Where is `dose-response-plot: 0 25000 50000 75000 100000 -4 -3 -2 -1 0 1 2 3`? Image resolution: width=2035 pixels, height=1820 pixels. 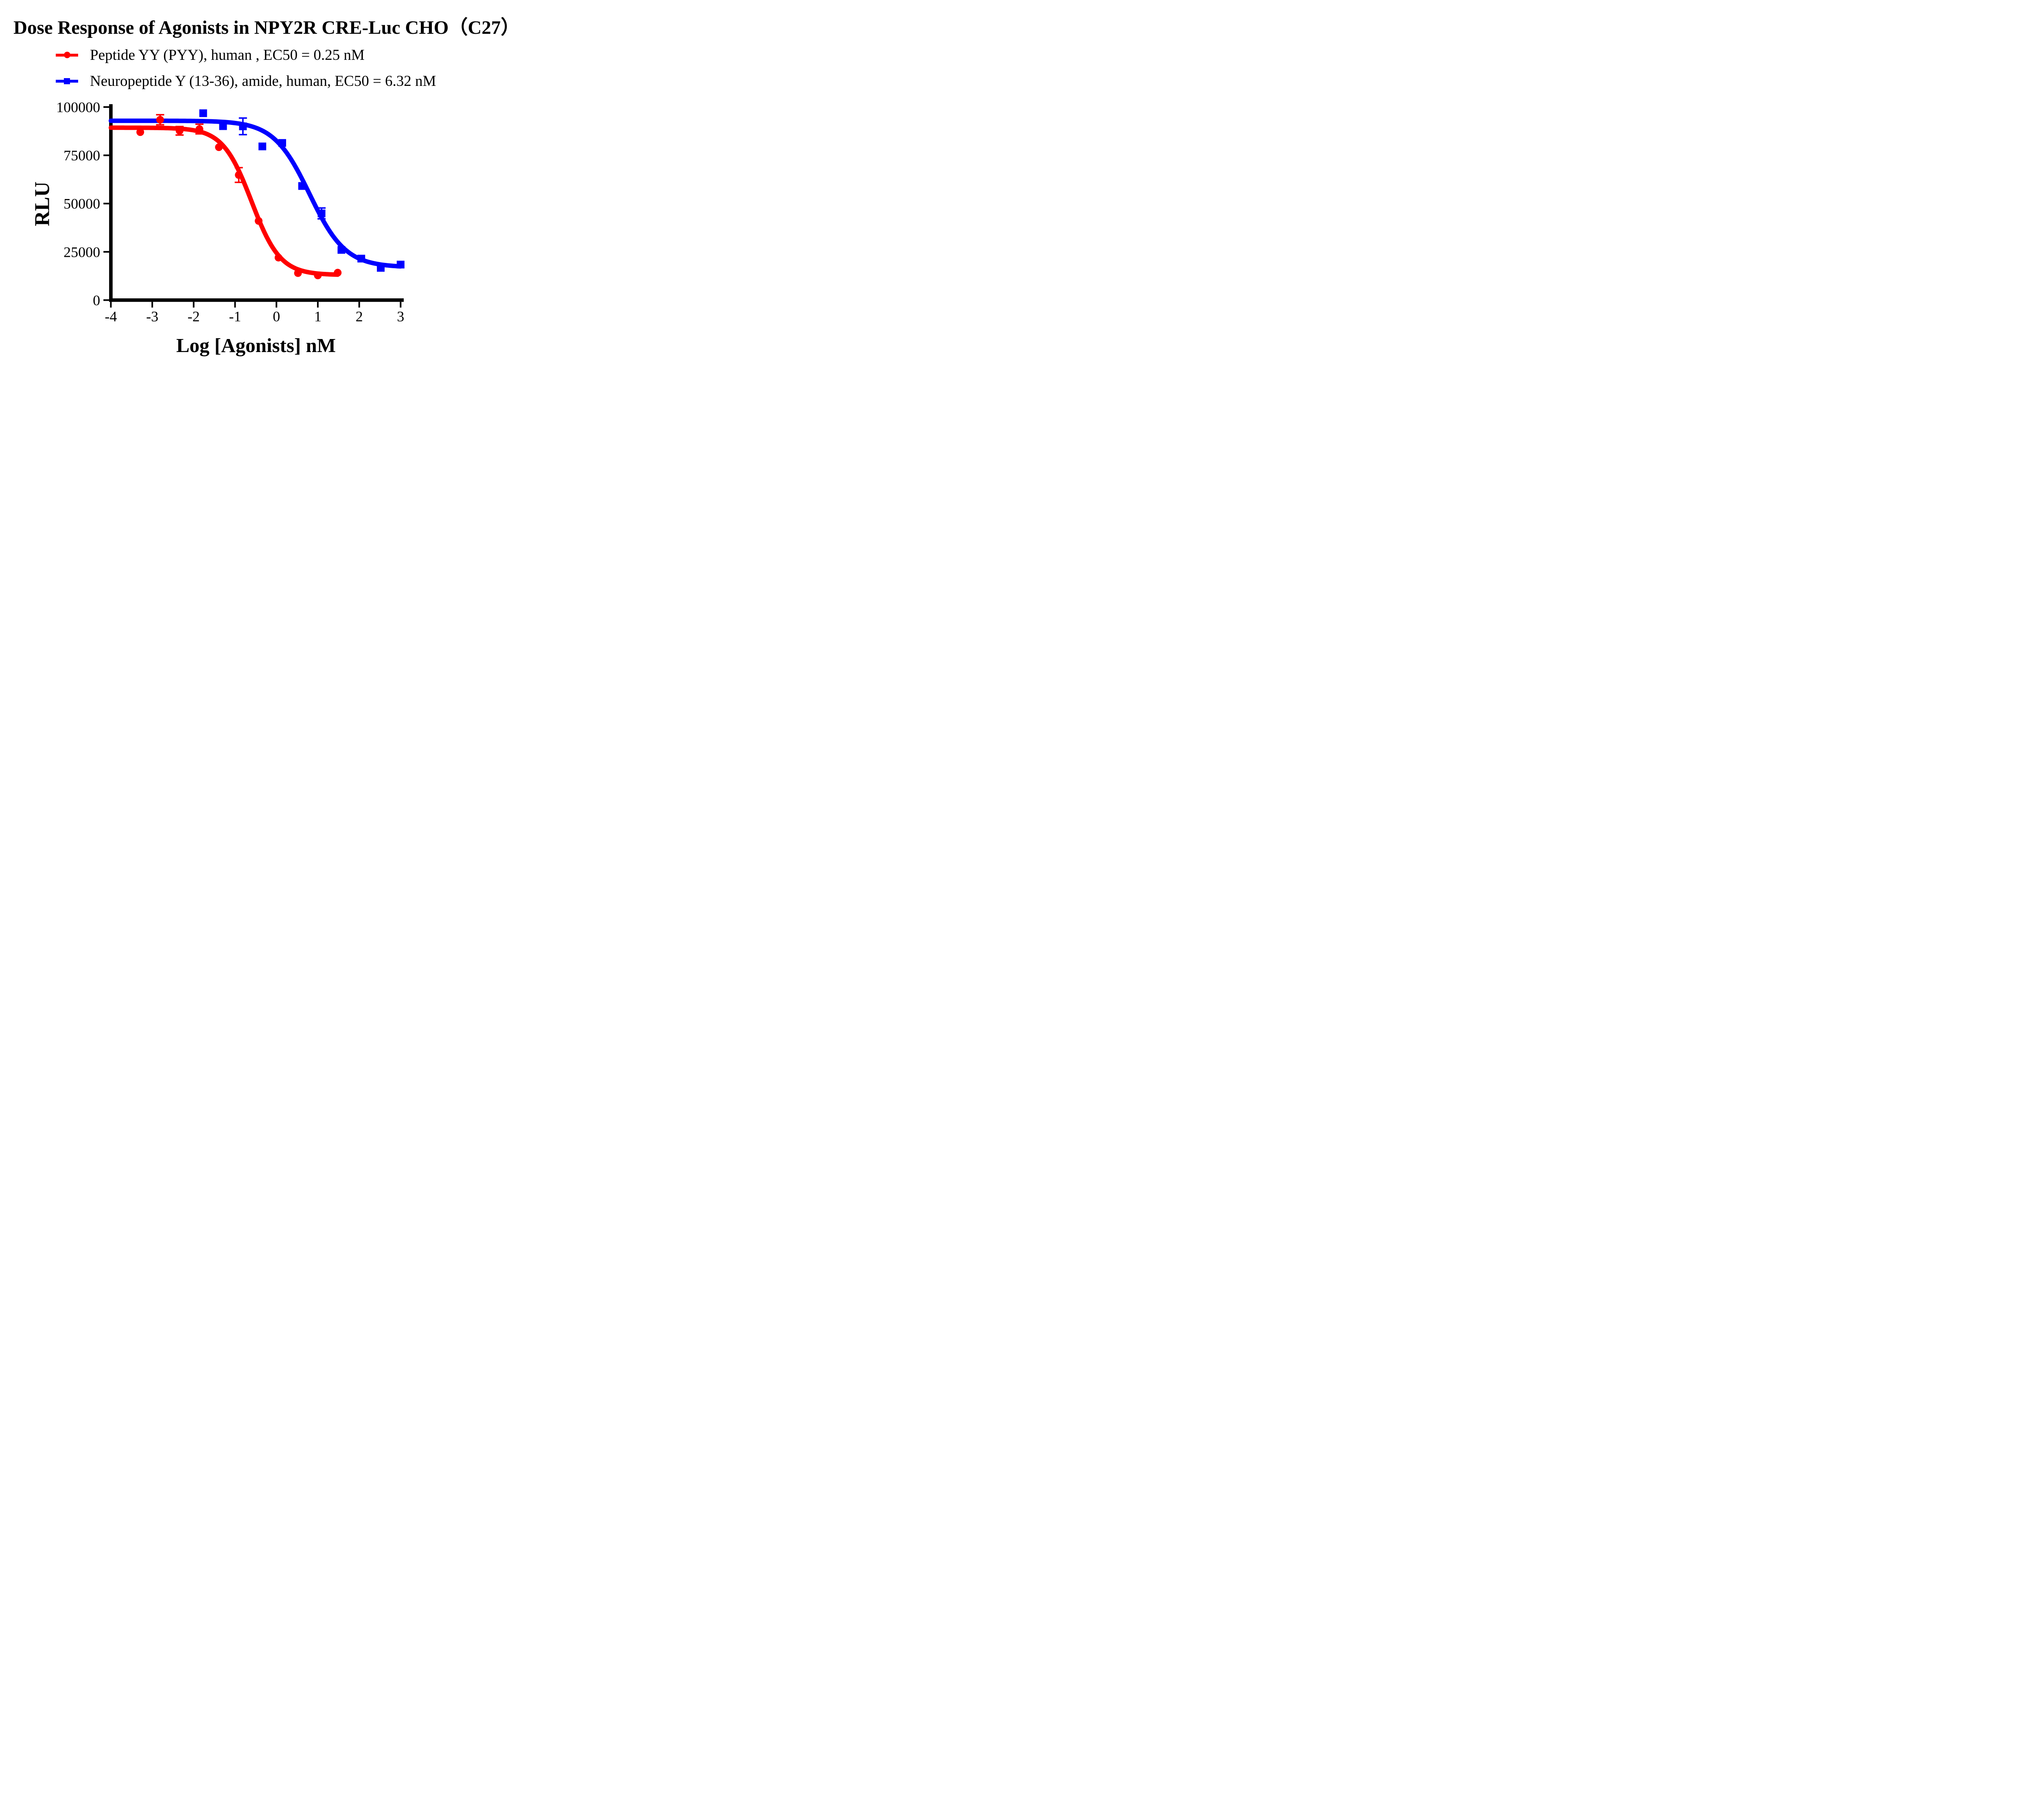 dose-response-plot: 0 25000 50000 75000 100000 -4 -3 -2 -1 0 1 2 3 is located at coordinates (230, 212).